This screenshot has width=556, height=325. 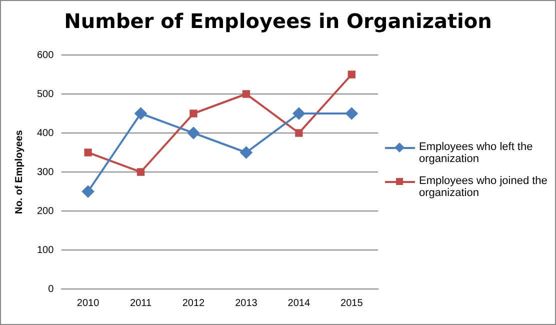 What do you see at coordinates (483, 187) in the screenshot?
I see `legend-label: Employees who joined the organization` at bounding box center [483, 187].